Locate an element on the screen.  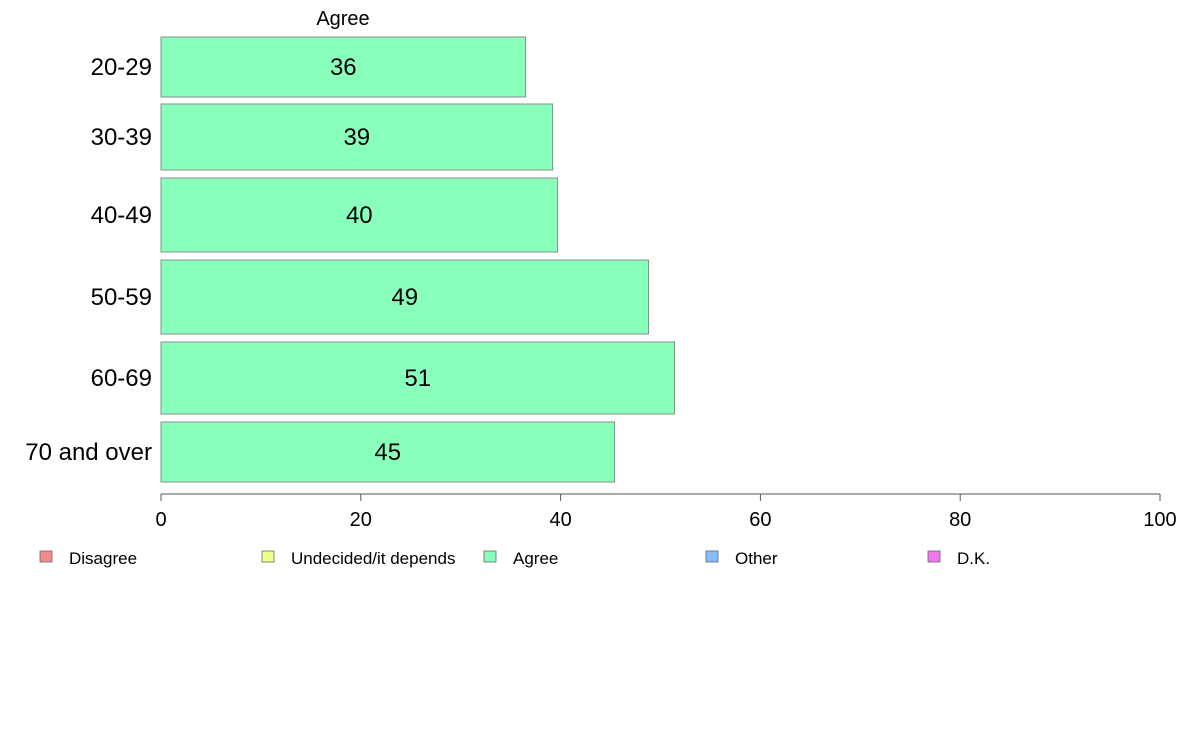
category-label: 70 and over is located at coordinates (88, 452).